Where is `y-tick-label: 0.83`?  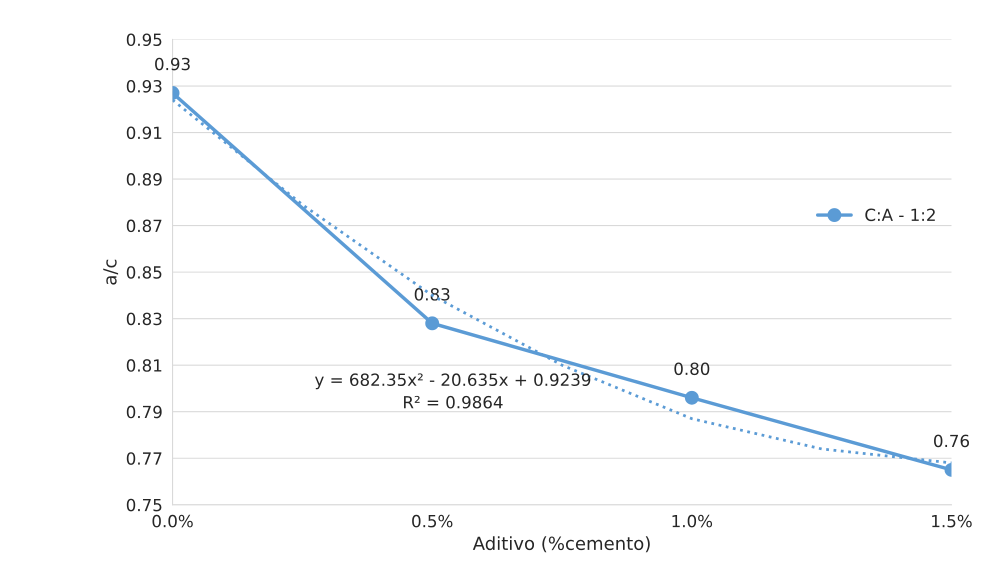
y-tick-label: 0.83 is located at coordinates (144, 319).